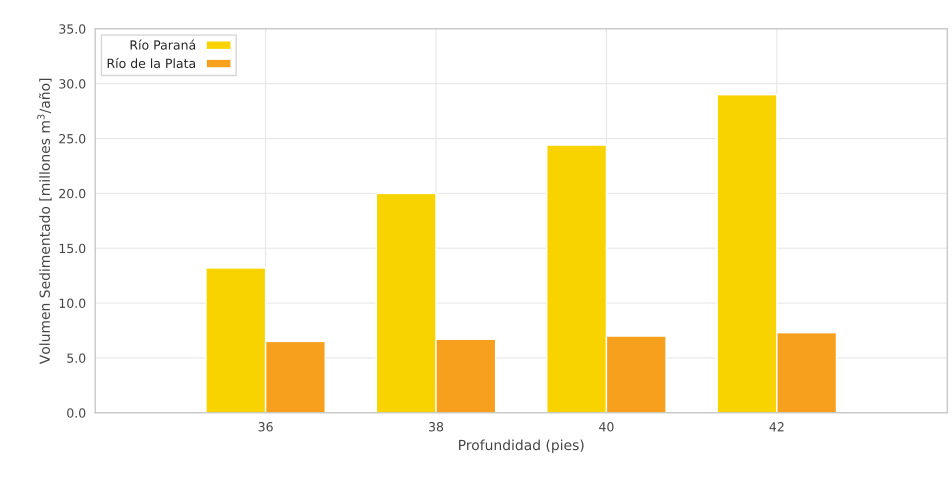 The image size is (952, 480). I want to click on y-axis-title: Volumen Sedimentado [millones m$^{3}$/año], so click(44, 221).